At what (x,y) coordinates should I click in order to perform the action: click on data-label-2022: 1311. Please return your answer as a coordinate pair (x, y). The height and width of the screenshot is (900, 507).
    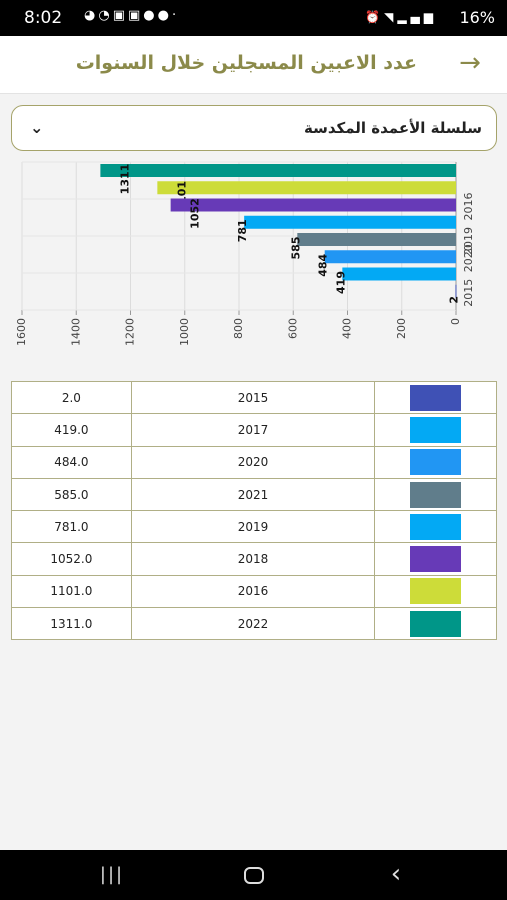
    Looking at the image, I should click on (124, 179).